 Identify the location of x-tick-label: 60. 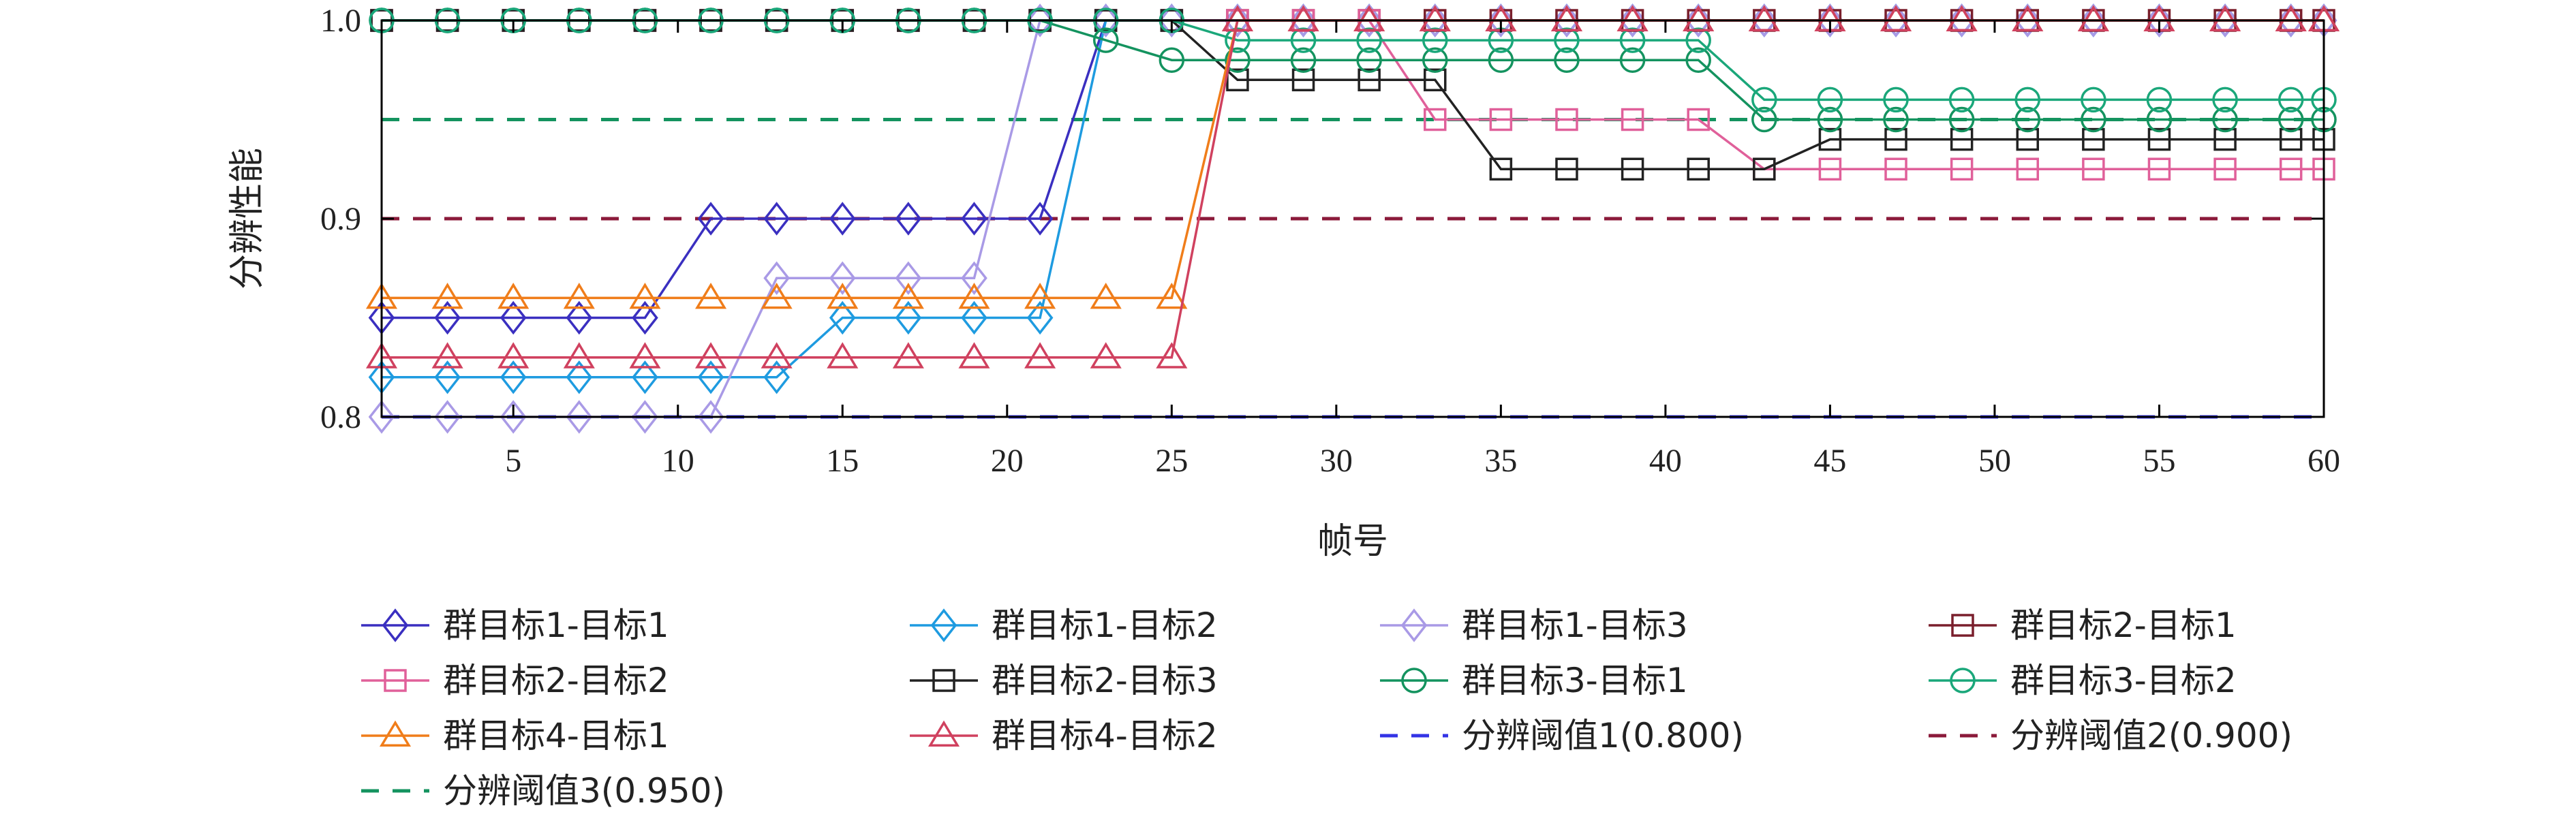
(2323, 461).